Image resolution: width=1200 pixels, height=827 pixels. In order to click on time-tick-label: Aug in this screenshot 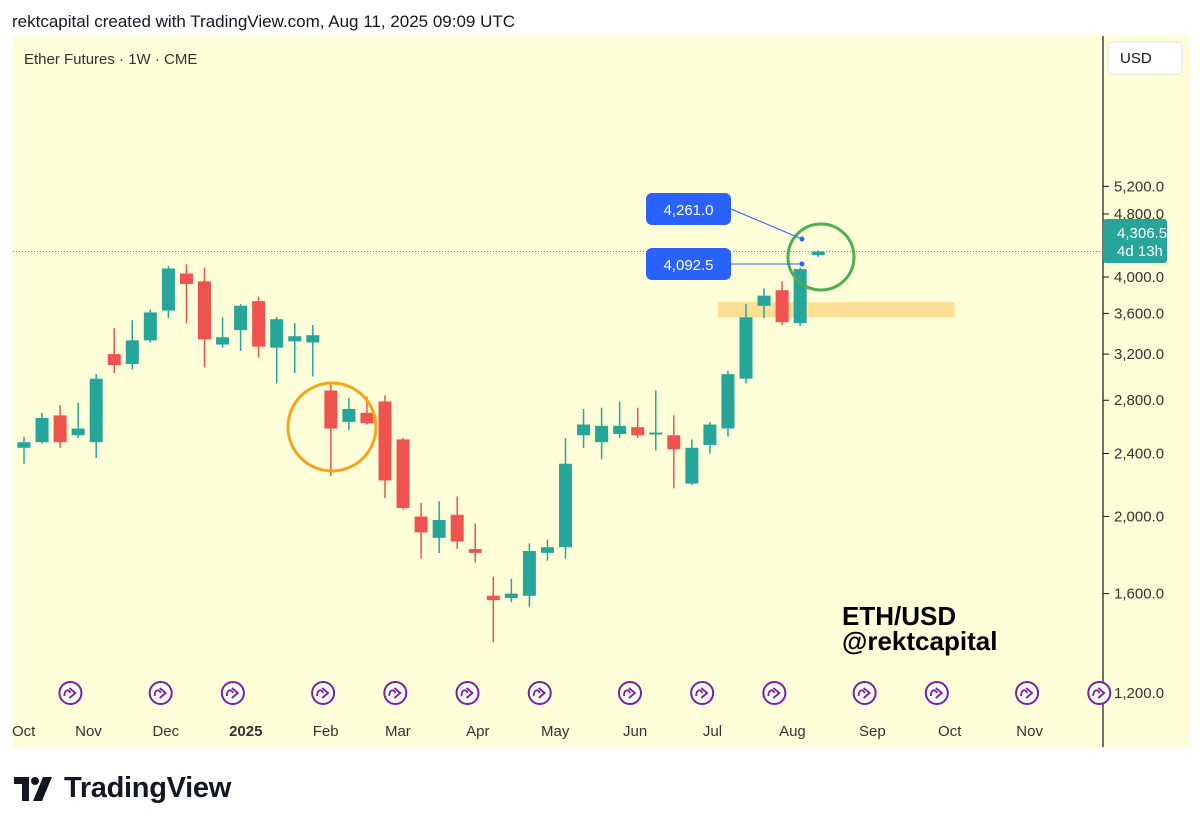, I will do `click(792, 731)`.